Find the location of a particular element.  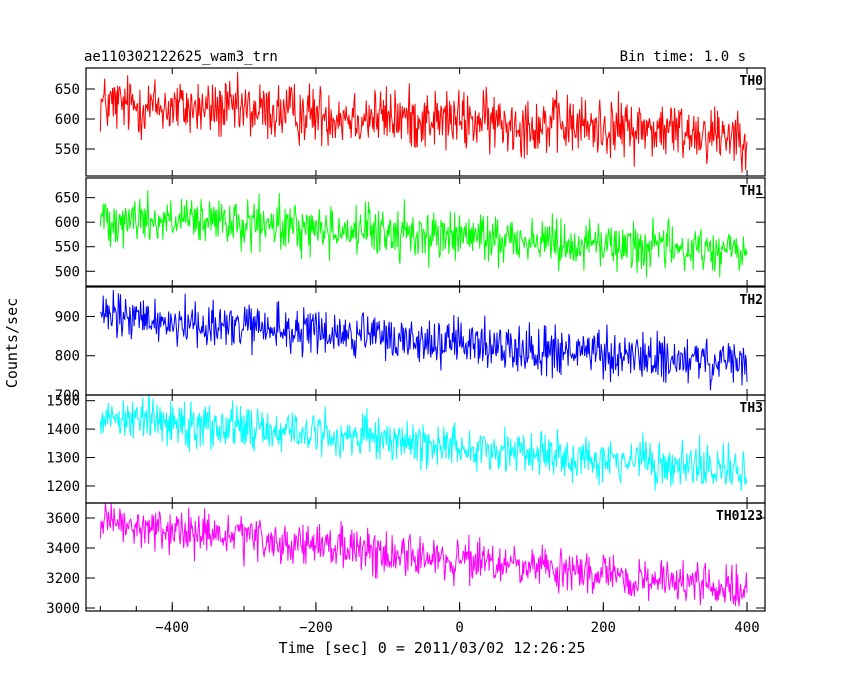

light-curve-th0 is located at coordinates (423, 122).